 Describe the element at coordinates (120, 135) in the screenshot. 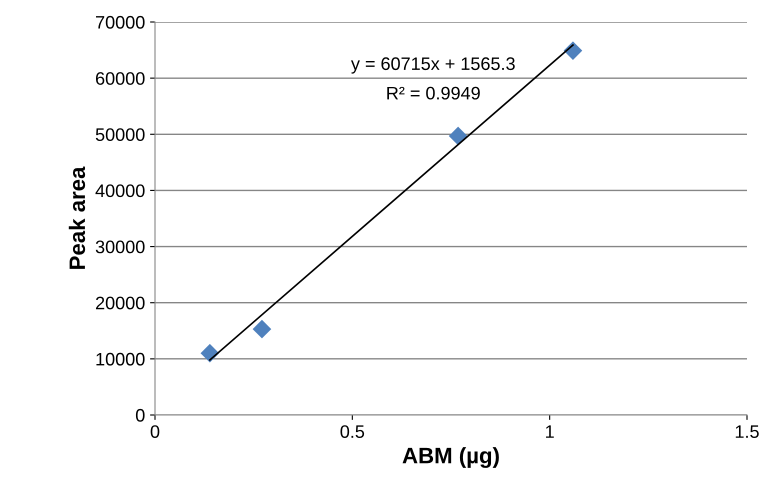

I see `y-tick-label: 50000` at that location.